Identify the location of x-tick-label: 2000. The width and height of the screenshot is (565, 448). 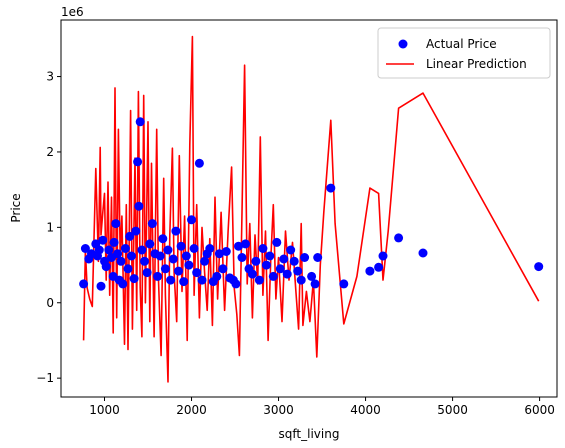
(191, 410).